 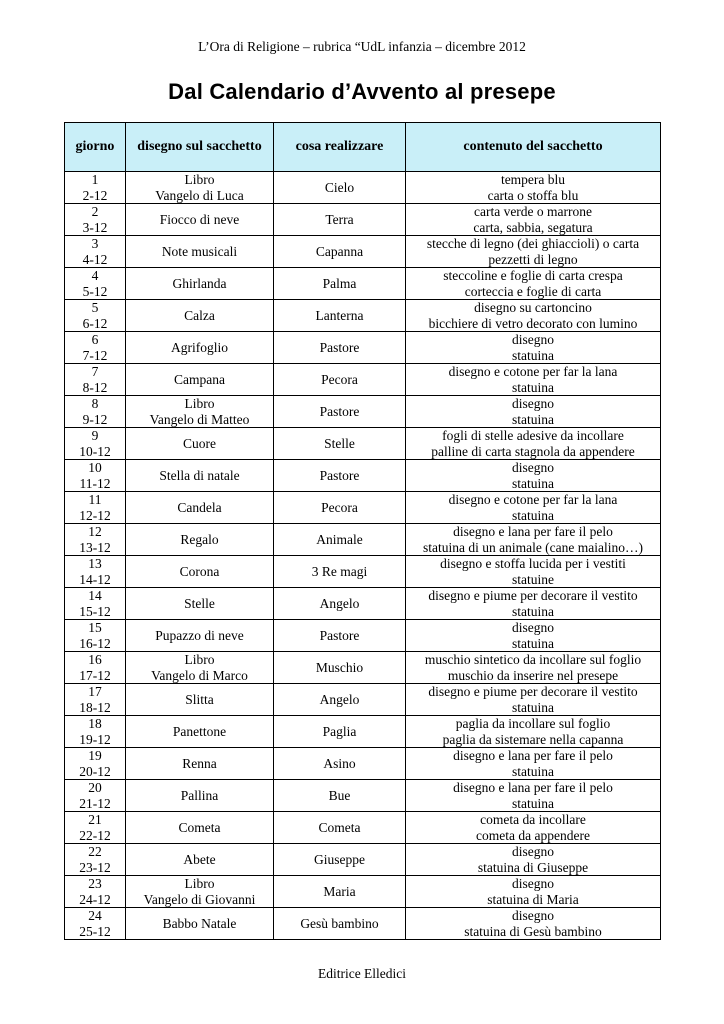 I want to click on page-footer: Editrice Elledici, so click(x=362, y=973).